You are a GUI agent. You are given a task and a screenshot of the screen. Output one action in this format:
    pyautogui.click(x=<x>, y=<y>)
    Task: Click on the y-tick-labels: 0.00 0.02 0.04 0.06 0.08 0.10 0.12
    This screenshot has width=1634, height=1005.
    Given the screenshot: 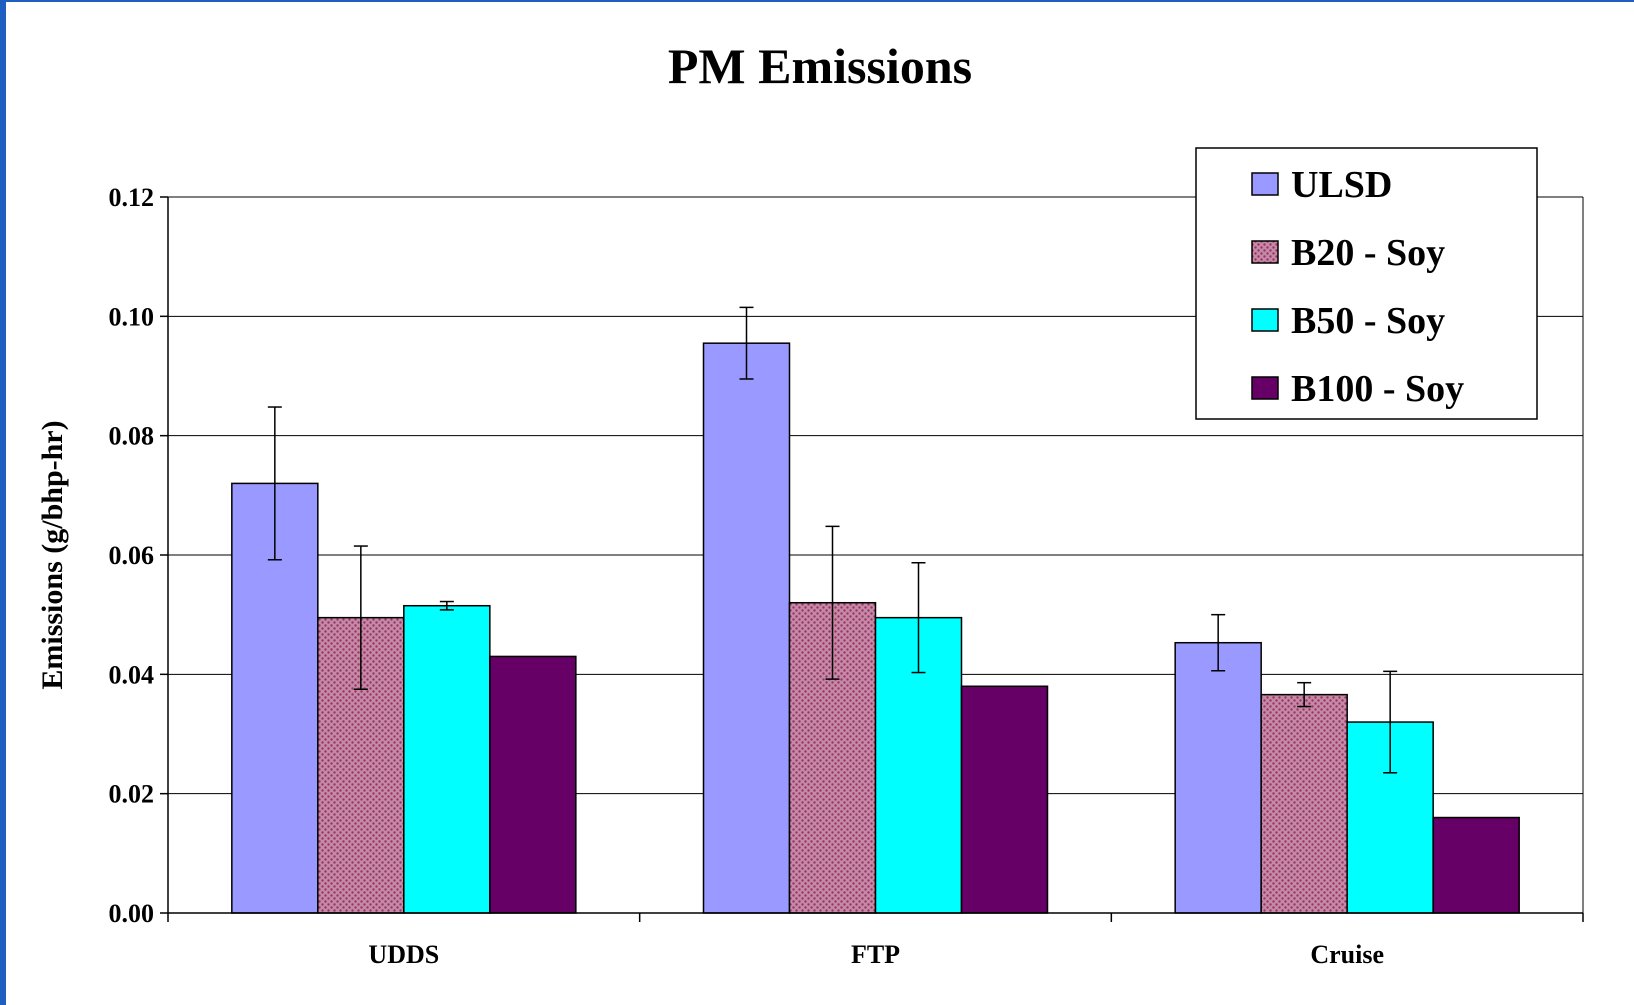 What is the action you would take?
    pyautogui.click(x=132, y=555)
    